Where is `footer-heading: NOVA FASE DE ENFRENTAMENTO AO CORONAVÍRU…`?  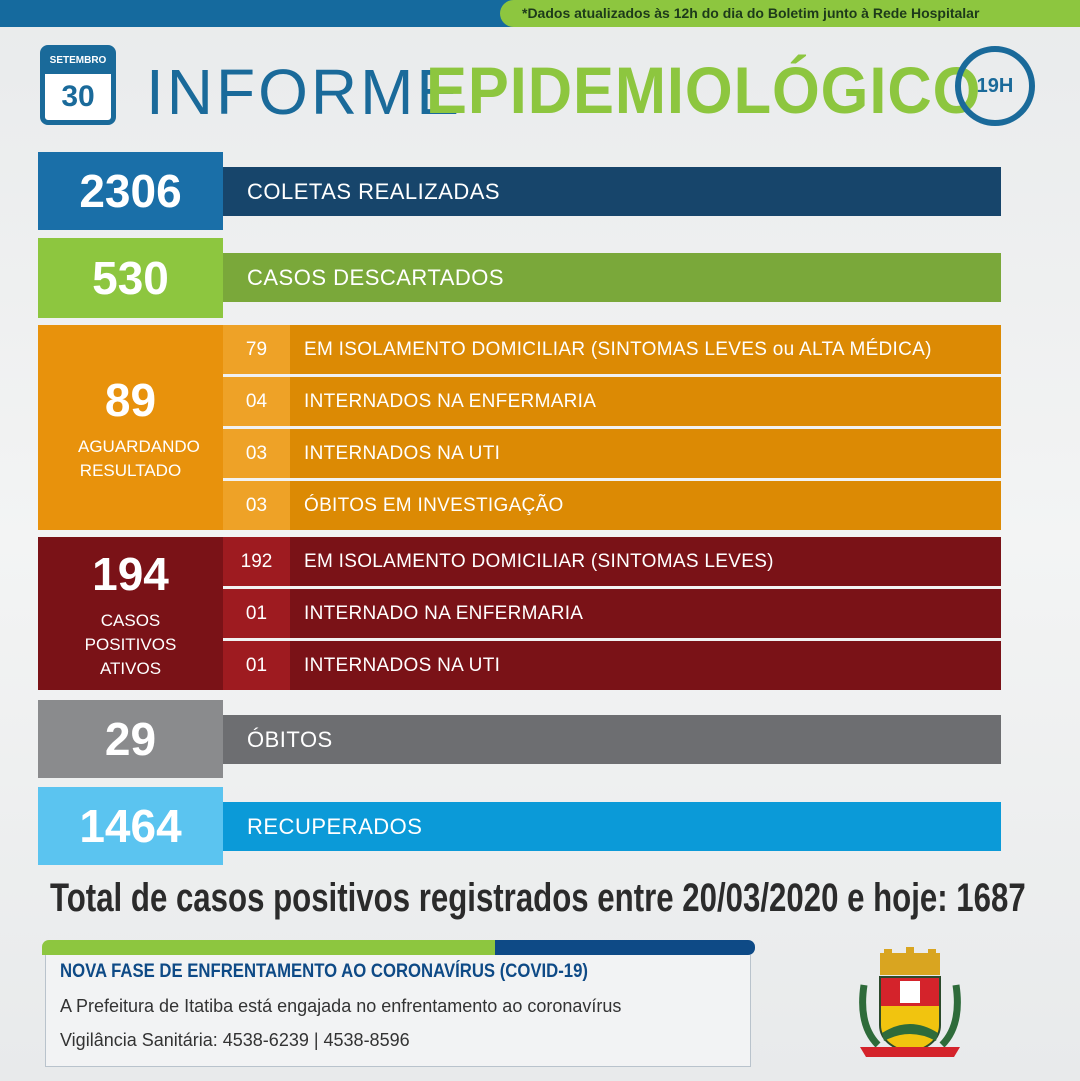 footer-heading: NOVA FASE DE ENFRENTAMENTO AO CORONAVÍRU… is located at coordinates (324, 971).